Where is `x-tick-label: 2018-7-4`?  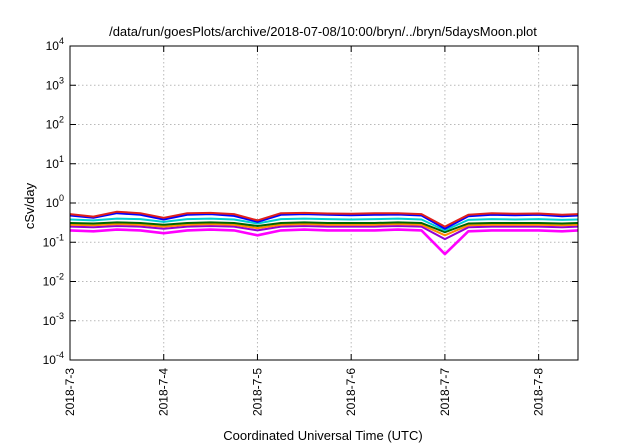 x-tick-label: 2018-7-4 is located at coordinates (164, 392).